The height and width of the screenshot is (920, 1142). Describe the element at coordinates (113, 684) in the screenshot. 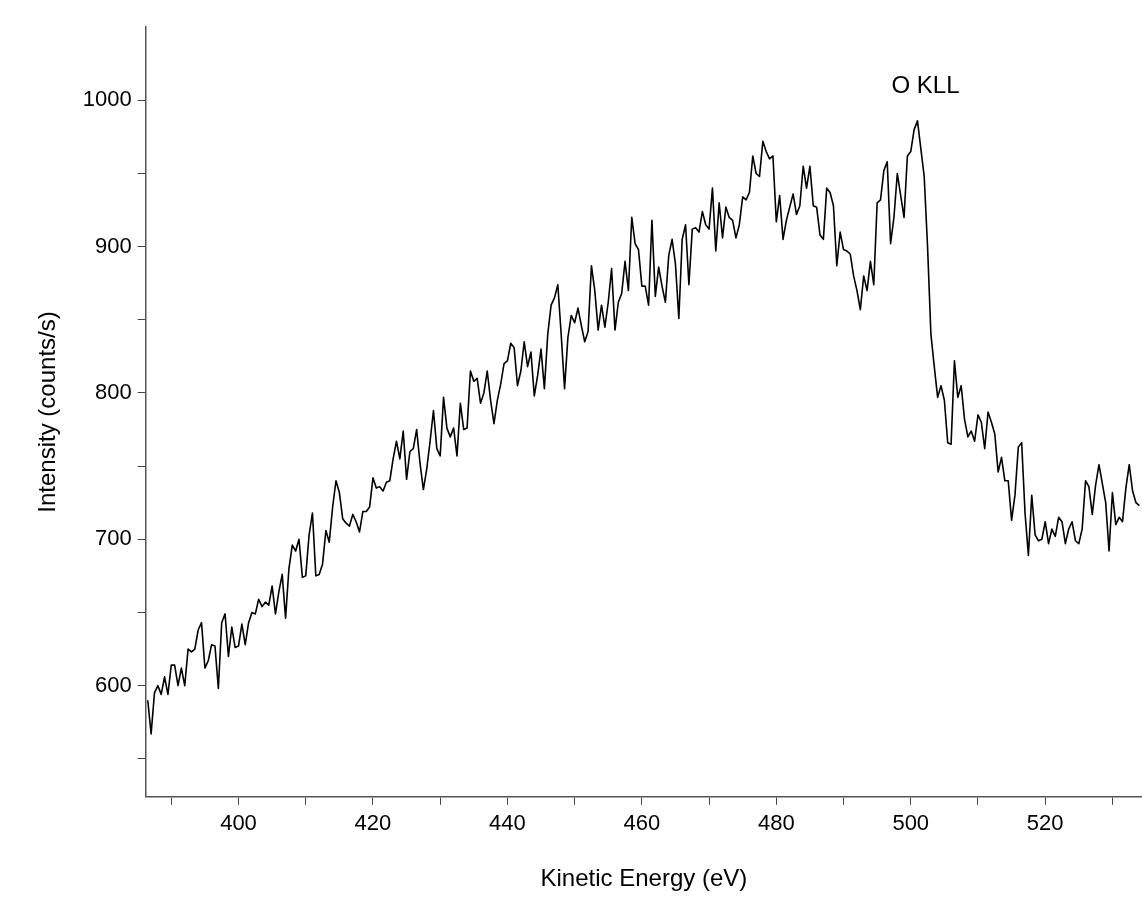

I see `y-tick-label: 600` at that location.